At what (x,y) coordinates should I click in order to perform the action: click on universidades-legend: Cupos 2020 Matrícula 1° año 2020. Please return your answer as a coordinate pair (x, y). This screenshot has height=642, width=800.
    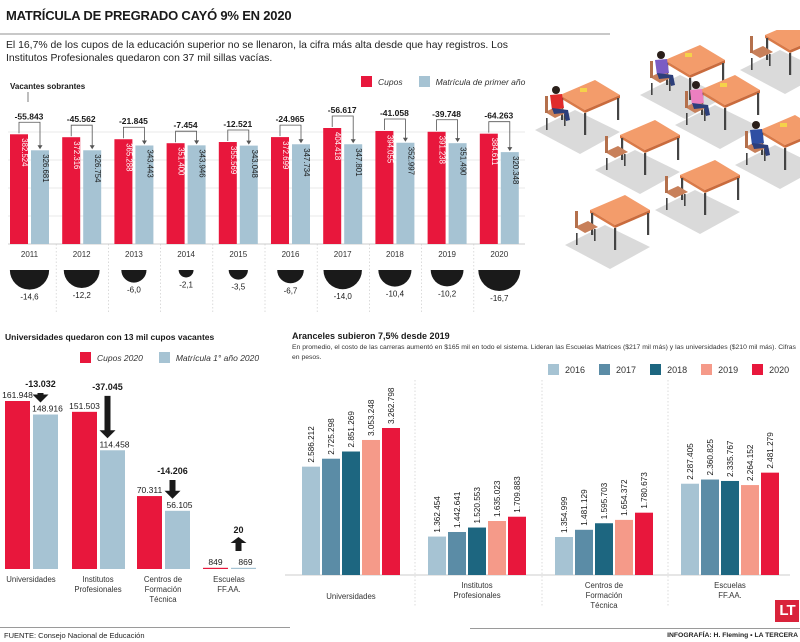
    Looking at the image, I should click on (177, 357).